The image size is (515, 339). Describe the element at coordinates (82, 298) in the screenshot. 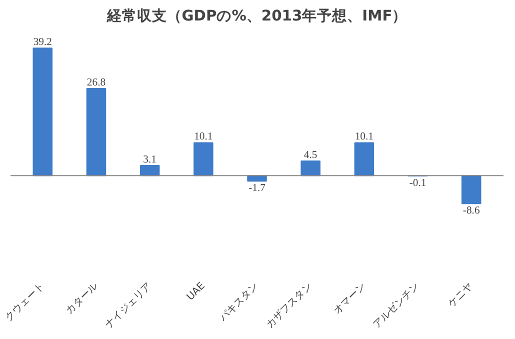

I see `x-tick-label: カタール` at that location.